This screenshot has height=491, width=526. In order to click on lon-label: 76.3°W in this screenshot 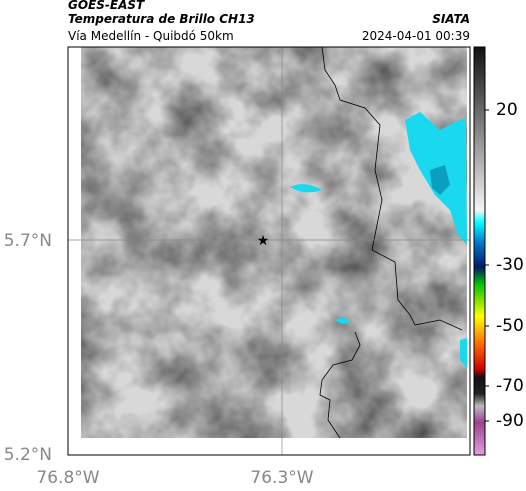, I will do `click(281, 478)`.